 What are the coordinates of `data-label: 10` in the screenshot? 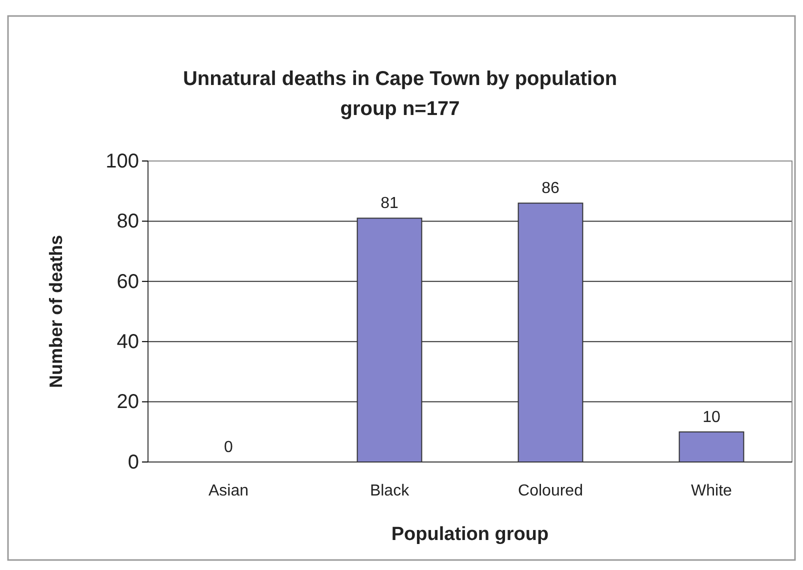 It's located at (711, 417).